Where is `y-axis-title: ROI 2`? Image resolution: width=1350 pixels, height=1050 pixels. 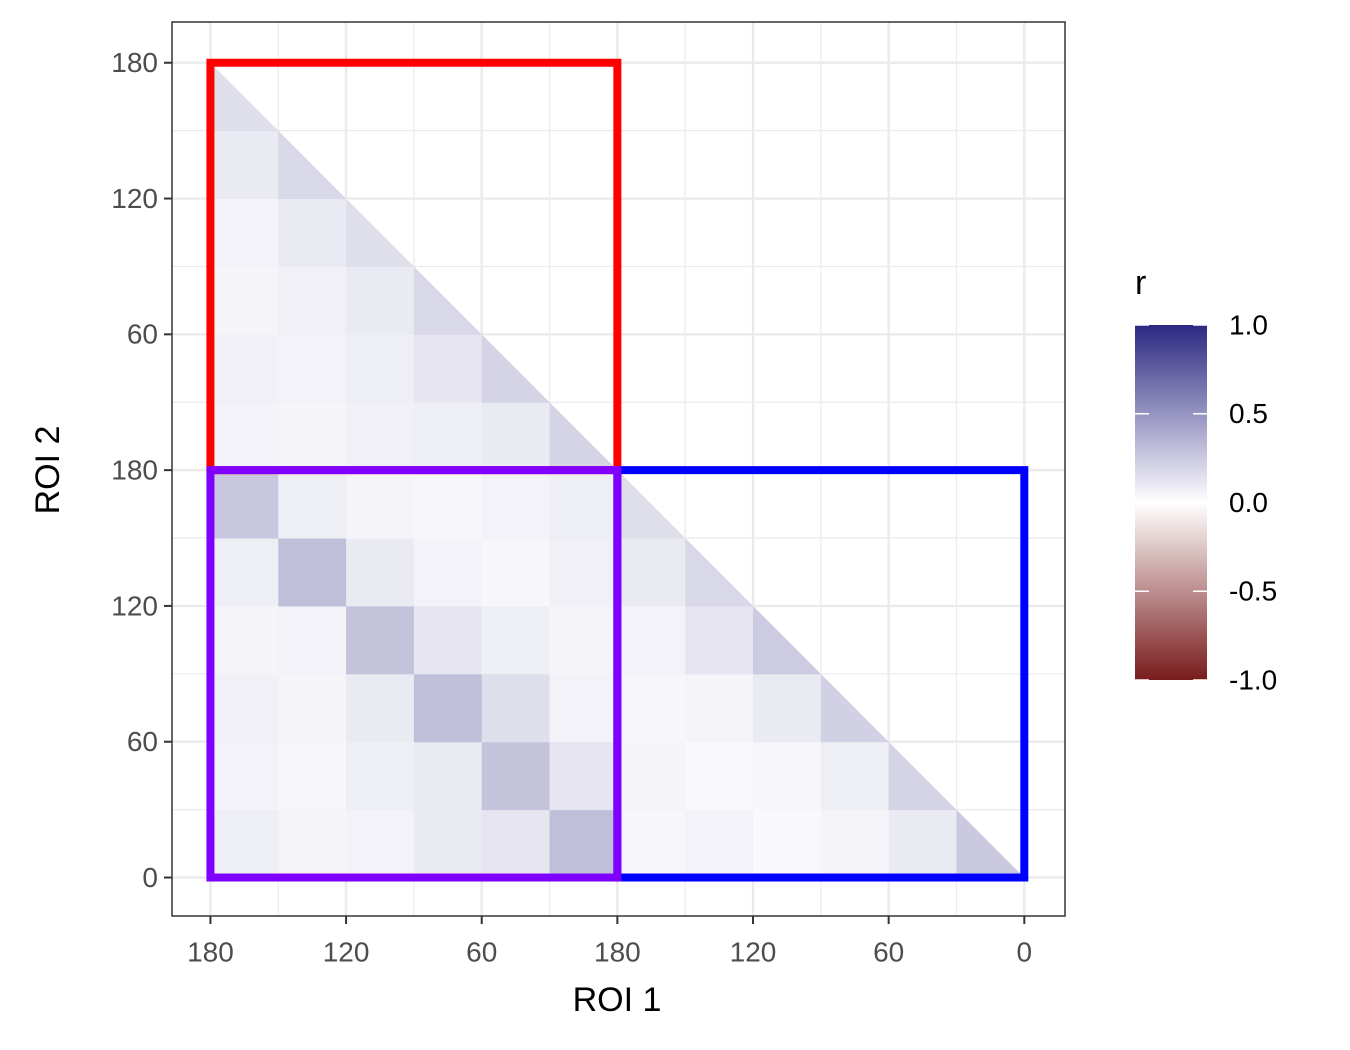
y-axis-title: ROI 2 is located at coordinates (48, 470).